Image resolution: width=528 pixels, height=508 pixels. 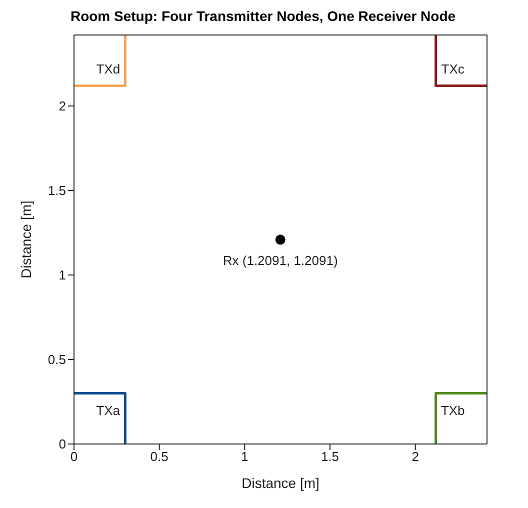 What do you see at coordinates (62, 275) in the screenshot?
I see `y-tick-label: 1` at bounding box center [62, 275].